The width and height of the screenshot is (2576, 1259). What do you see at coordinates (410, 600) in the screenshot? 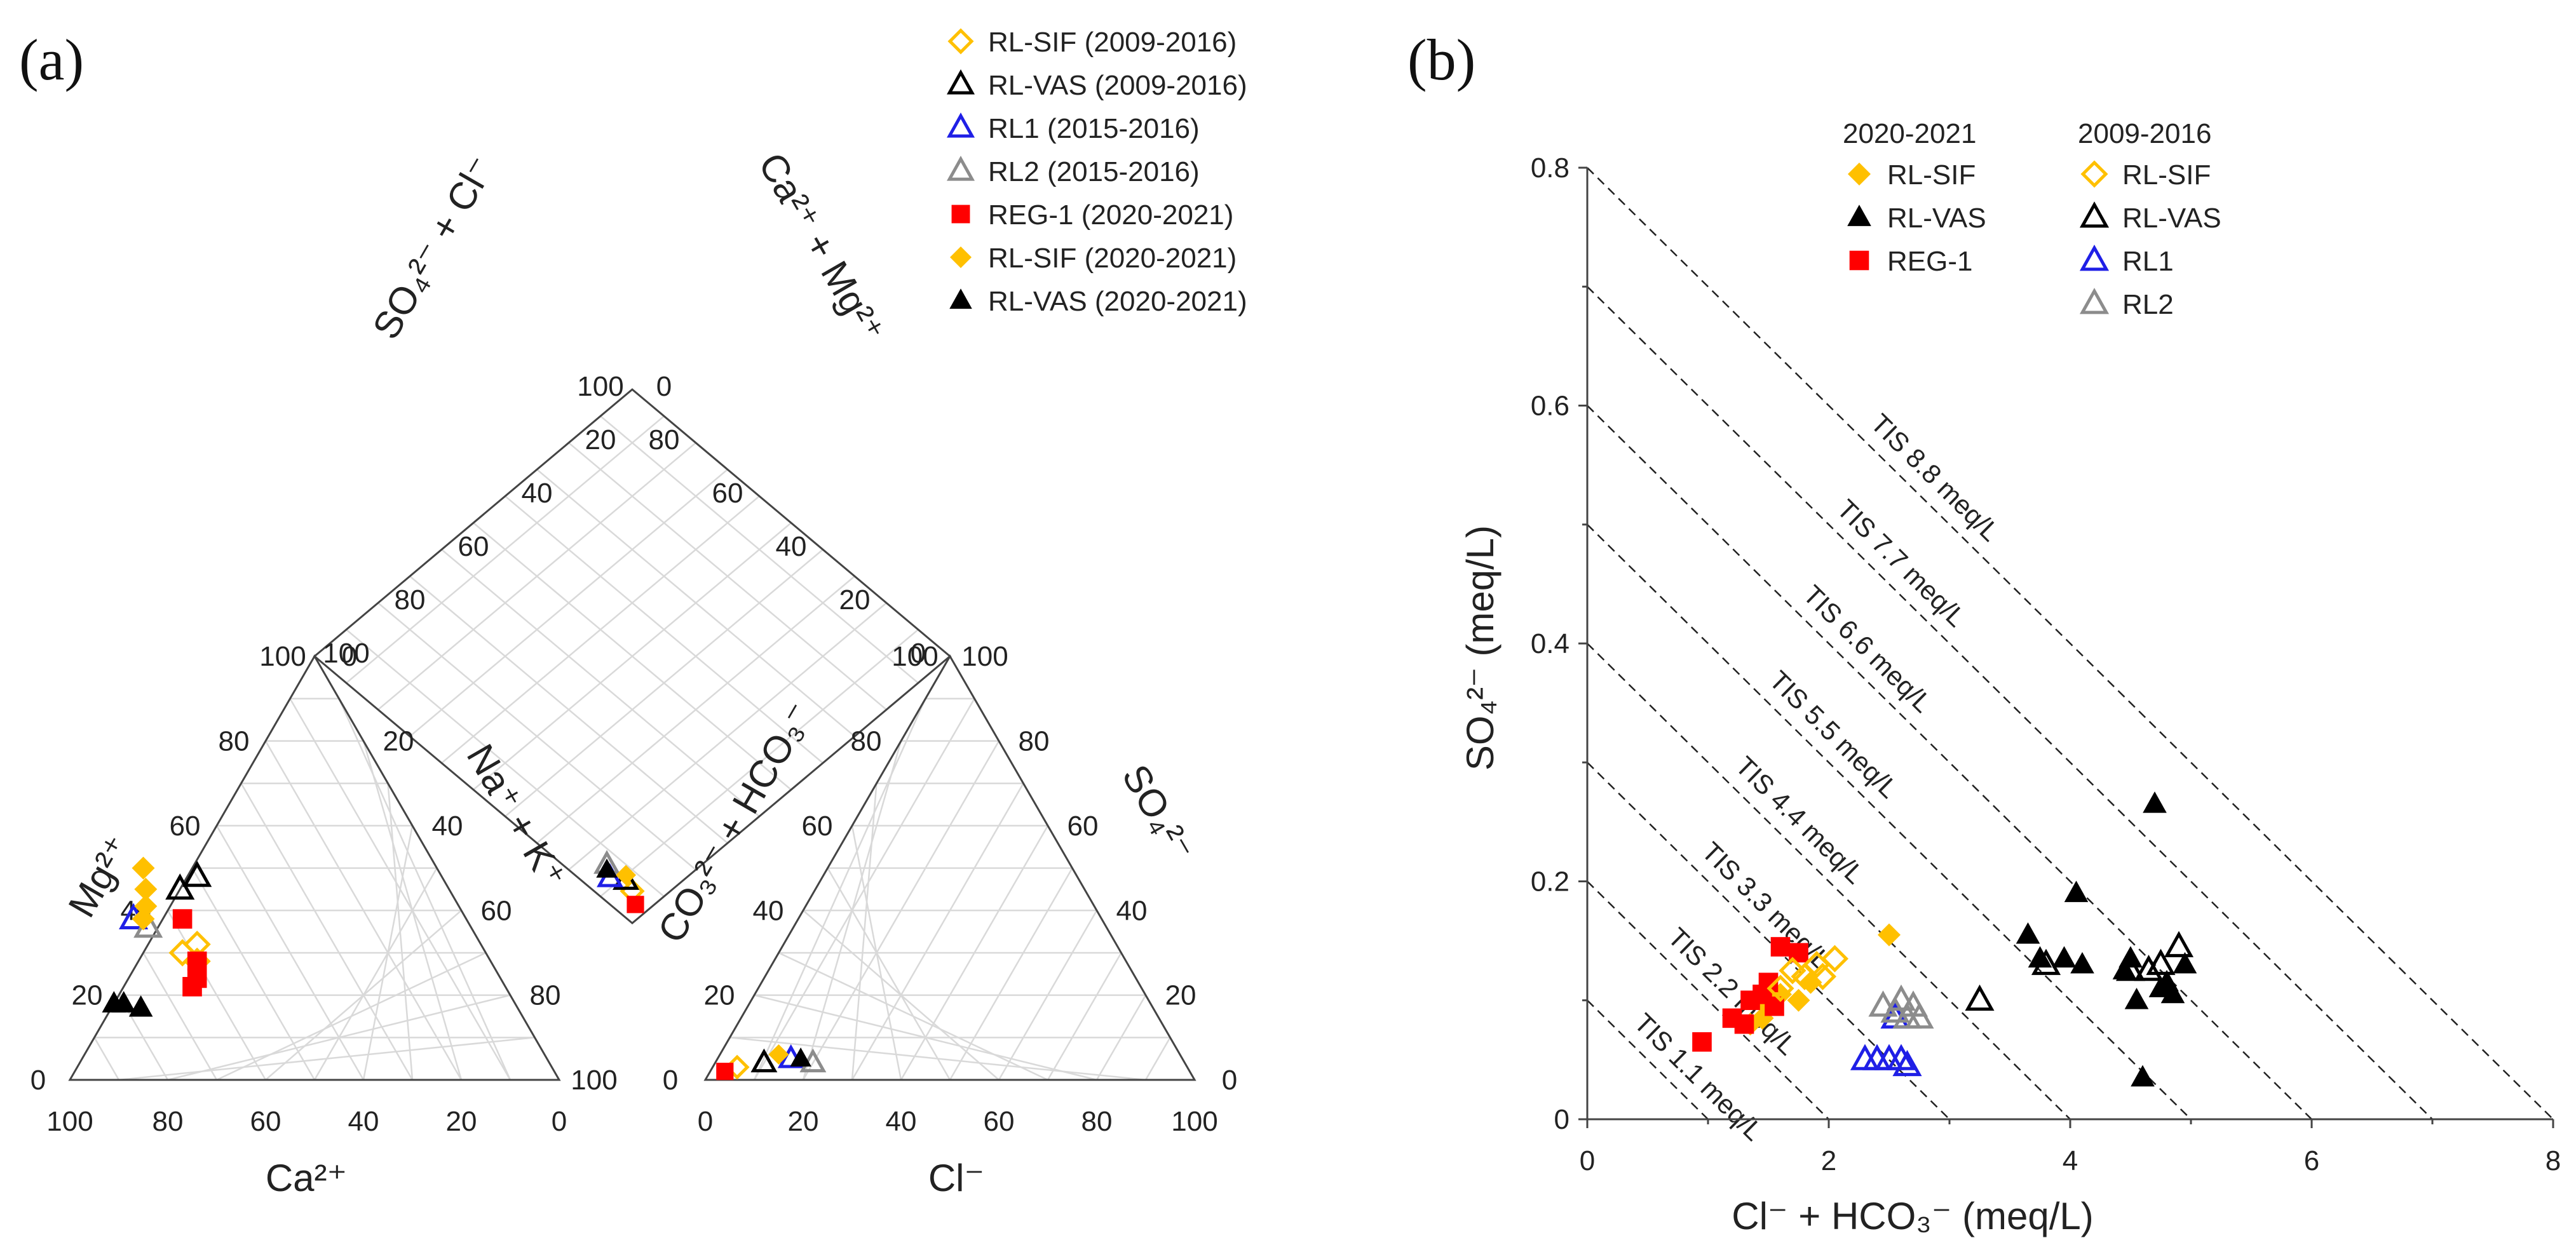
I see `diamond-right-tick: 80` at bounding box center [410, 600].